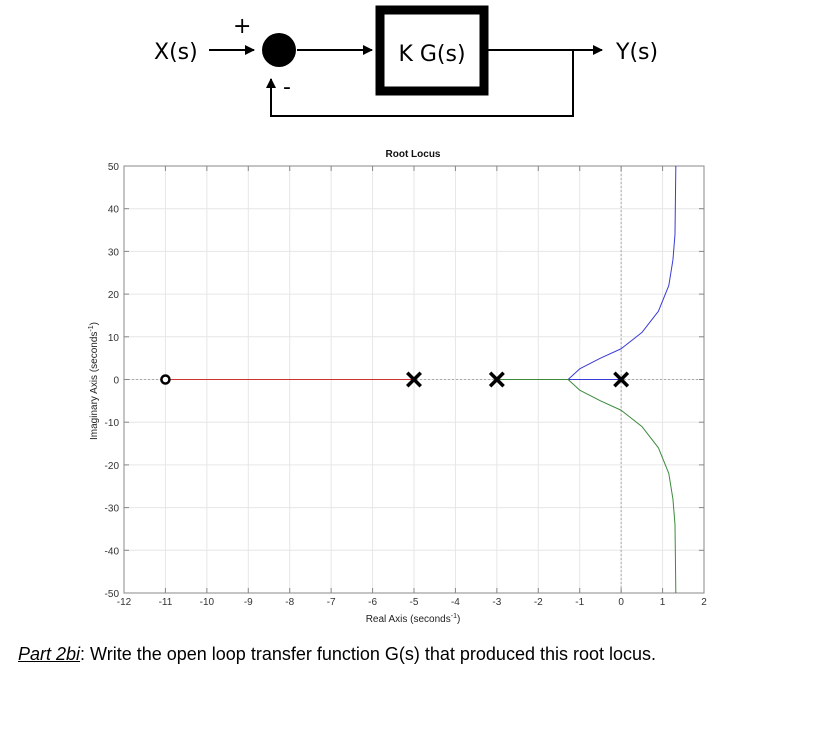 The height and width of the screenshot is (733, 826). Describe the element at coordinates (458, 619) in the screenshot. I see `x-axis-label-close: )` at that location.